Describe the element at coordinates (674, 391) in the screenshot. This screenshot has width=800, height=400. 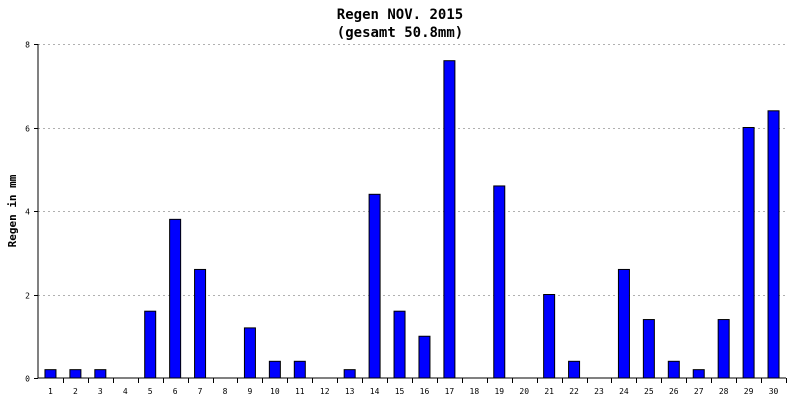
I see `x-tick-label-26: 26` at that location.